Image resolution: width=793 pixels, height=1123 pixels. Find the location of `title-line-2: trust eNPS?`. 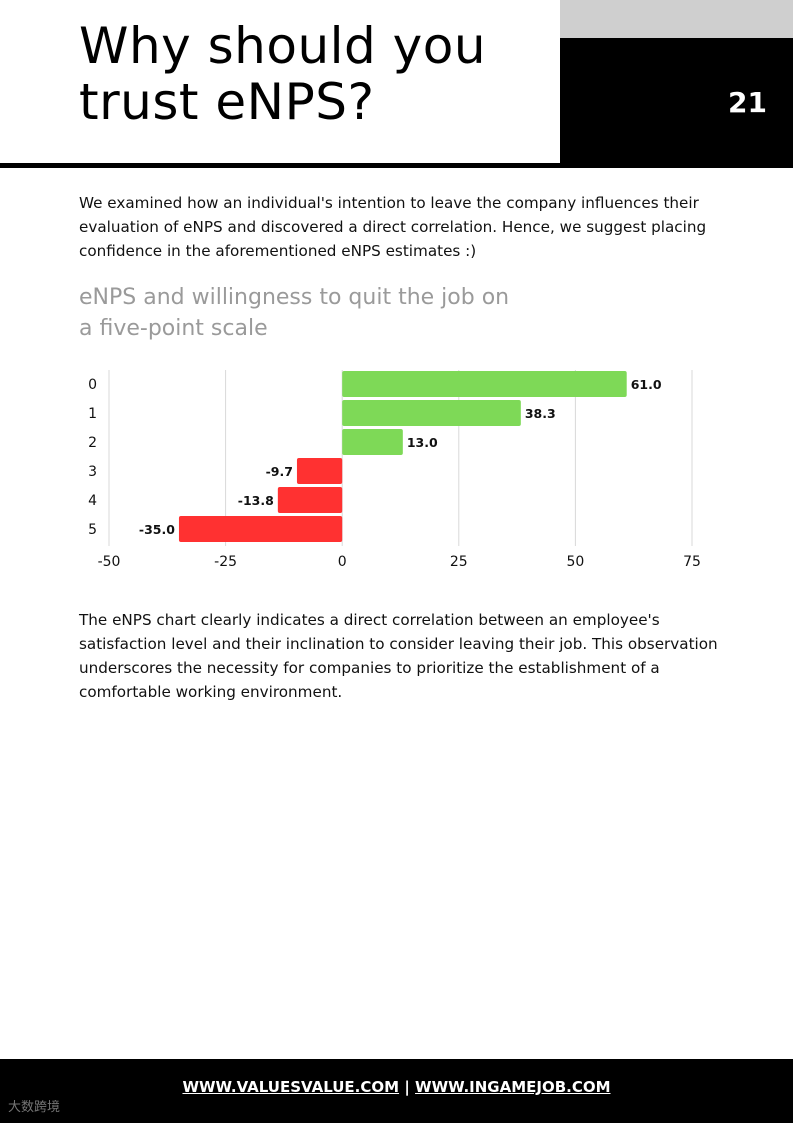

title-line-2: trust eNPS? is located at coordinates (227, 102).